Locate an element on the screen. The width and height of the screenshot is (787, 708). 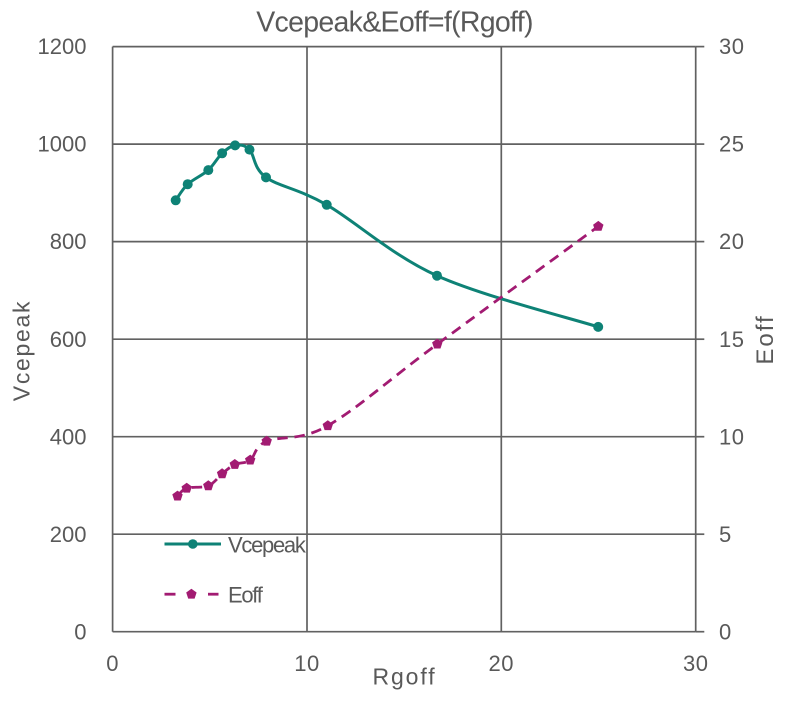
svg-text: 400 is located at coordinates (68, 436).